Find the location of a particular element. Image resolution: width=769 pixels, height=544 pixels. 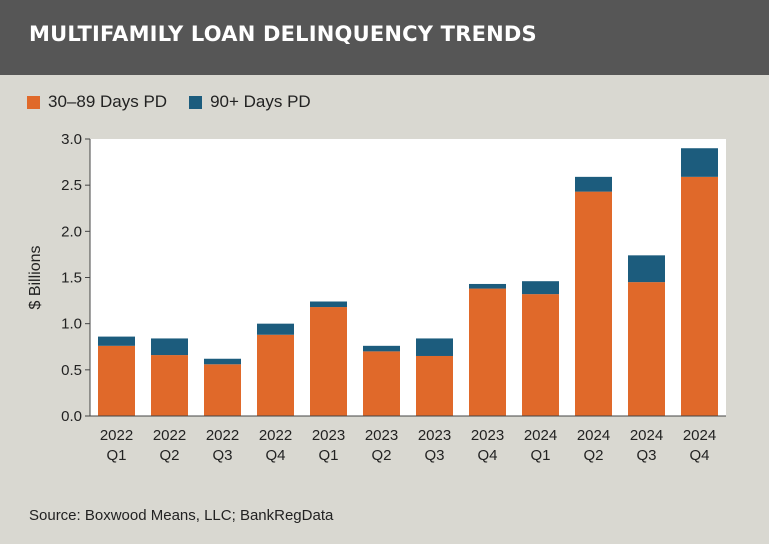

legend-item-30-89: 30–89 Days PD is located at coordinates (97, 102).